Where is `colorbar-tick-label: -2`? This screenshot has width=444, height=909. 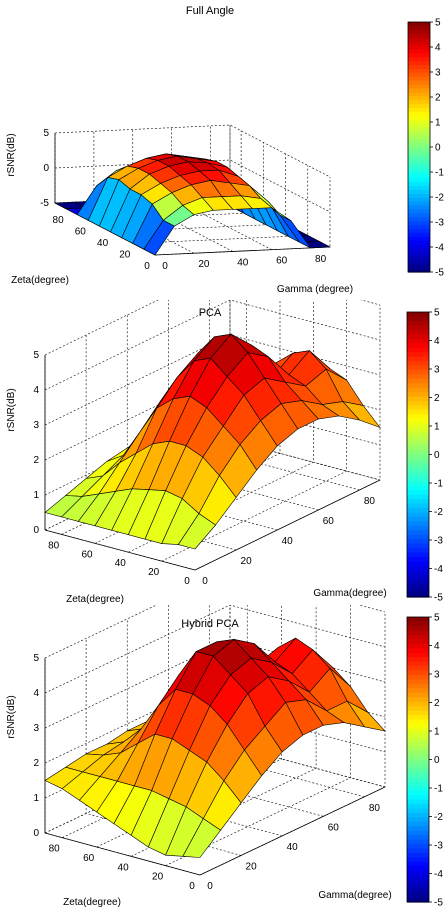
colorbar-tick-label: -2 is located at coordinates (438, 817).